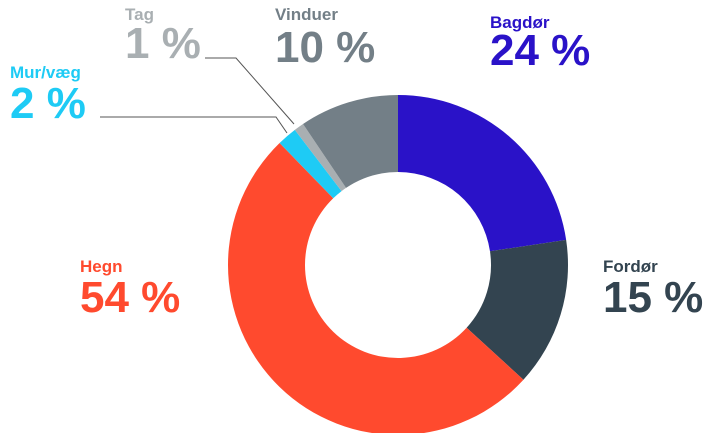  I want to click on slice-value-label: 15 %, so click(653, 297).